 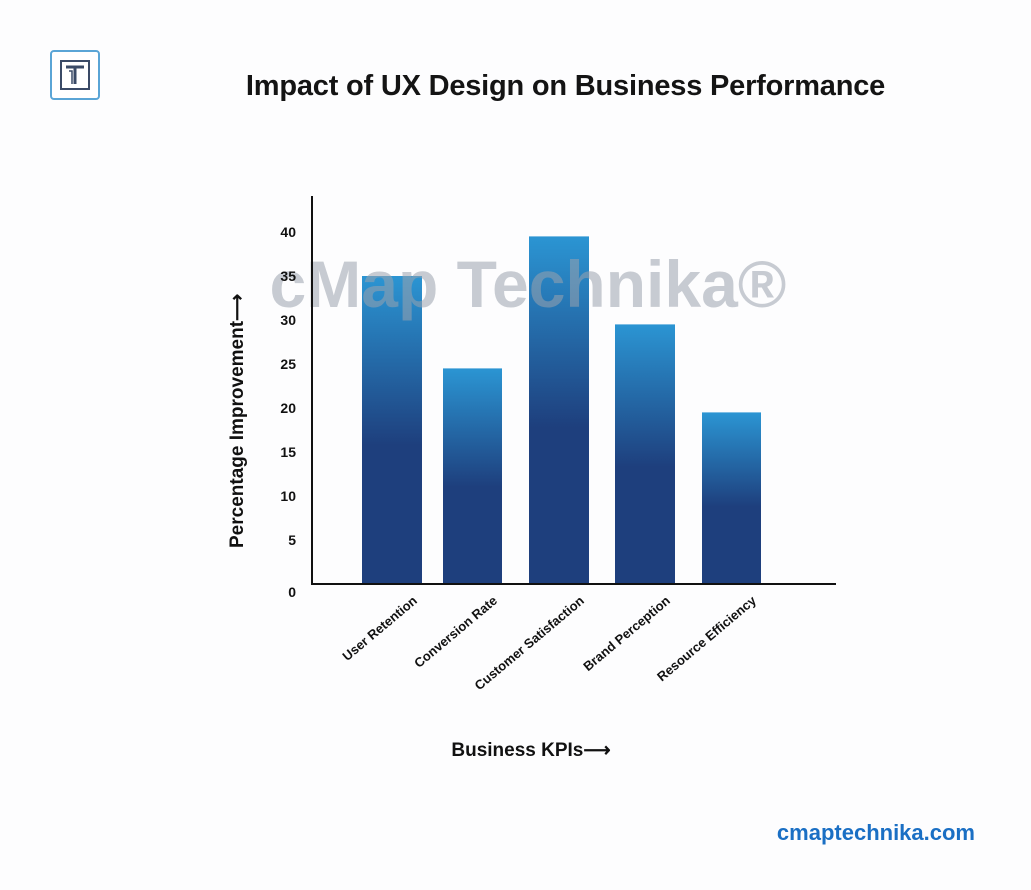 I want to click on y-tick-label: 5, so click(x=292, y=540).